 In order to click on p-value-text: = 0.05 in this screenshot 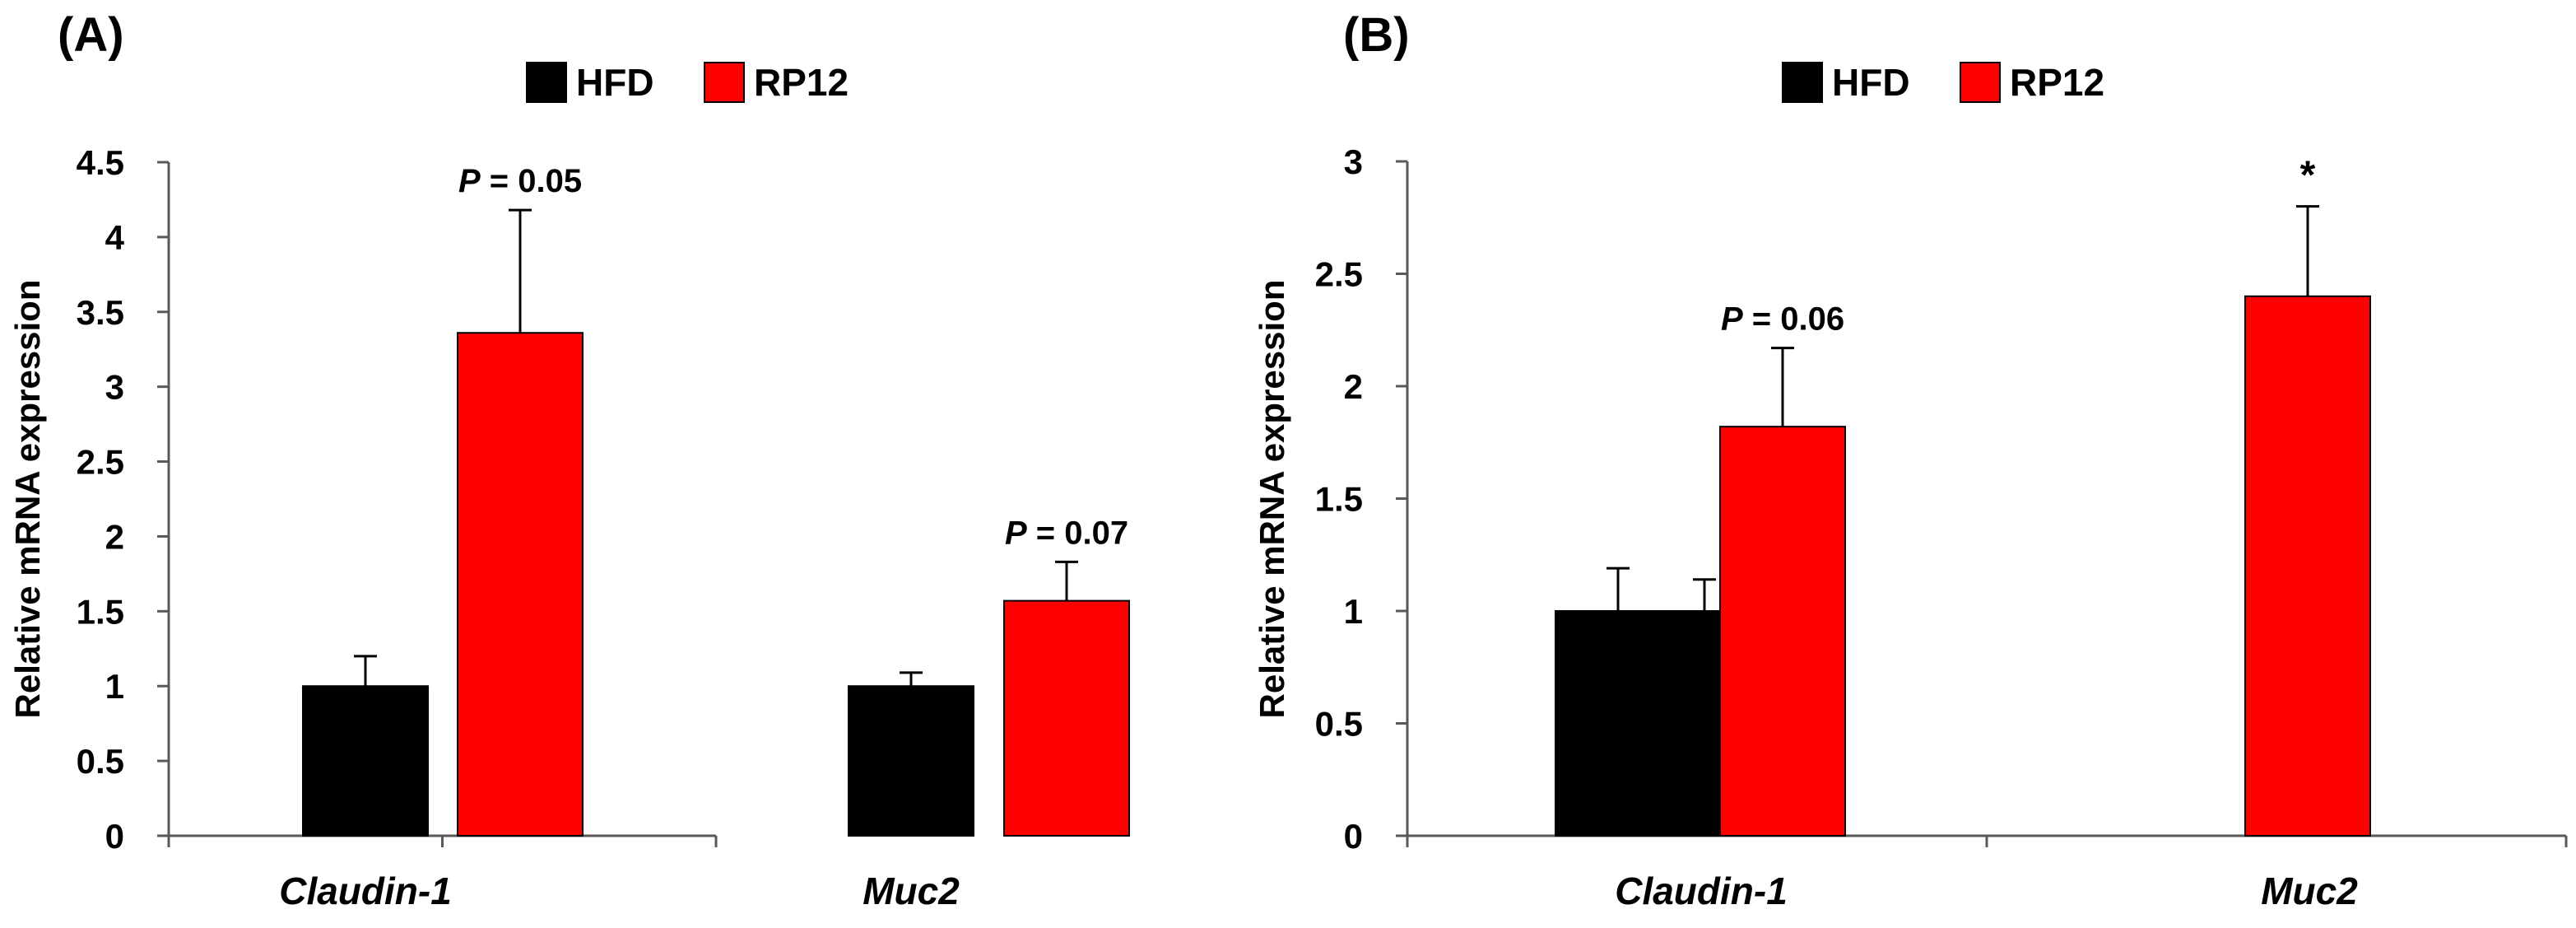, I will do `click(531, 181)`.